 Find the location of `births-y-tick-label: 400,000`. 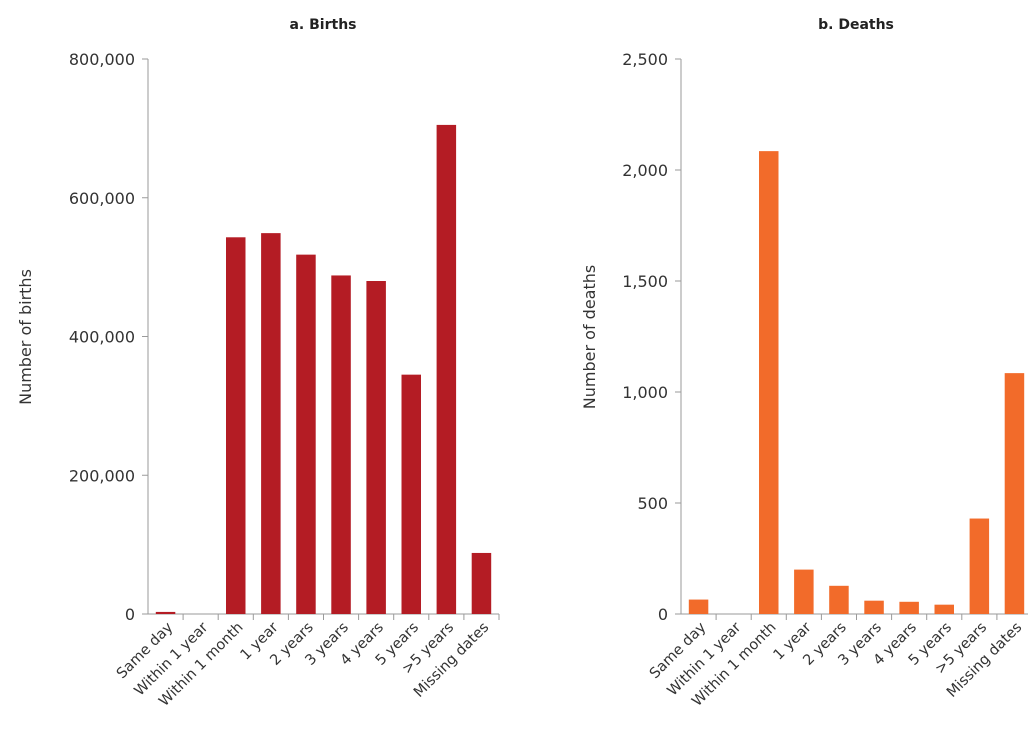

births-y-tick-label: 400,000 is located at coordinates (102, 337).